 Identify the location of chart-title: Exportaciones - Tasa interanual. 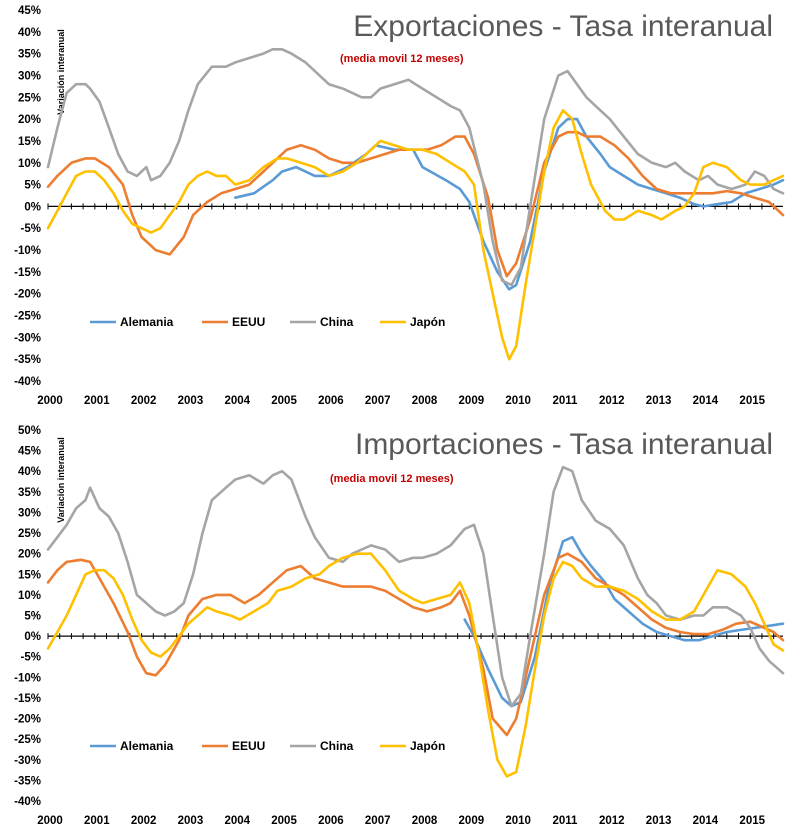
(563, 26).